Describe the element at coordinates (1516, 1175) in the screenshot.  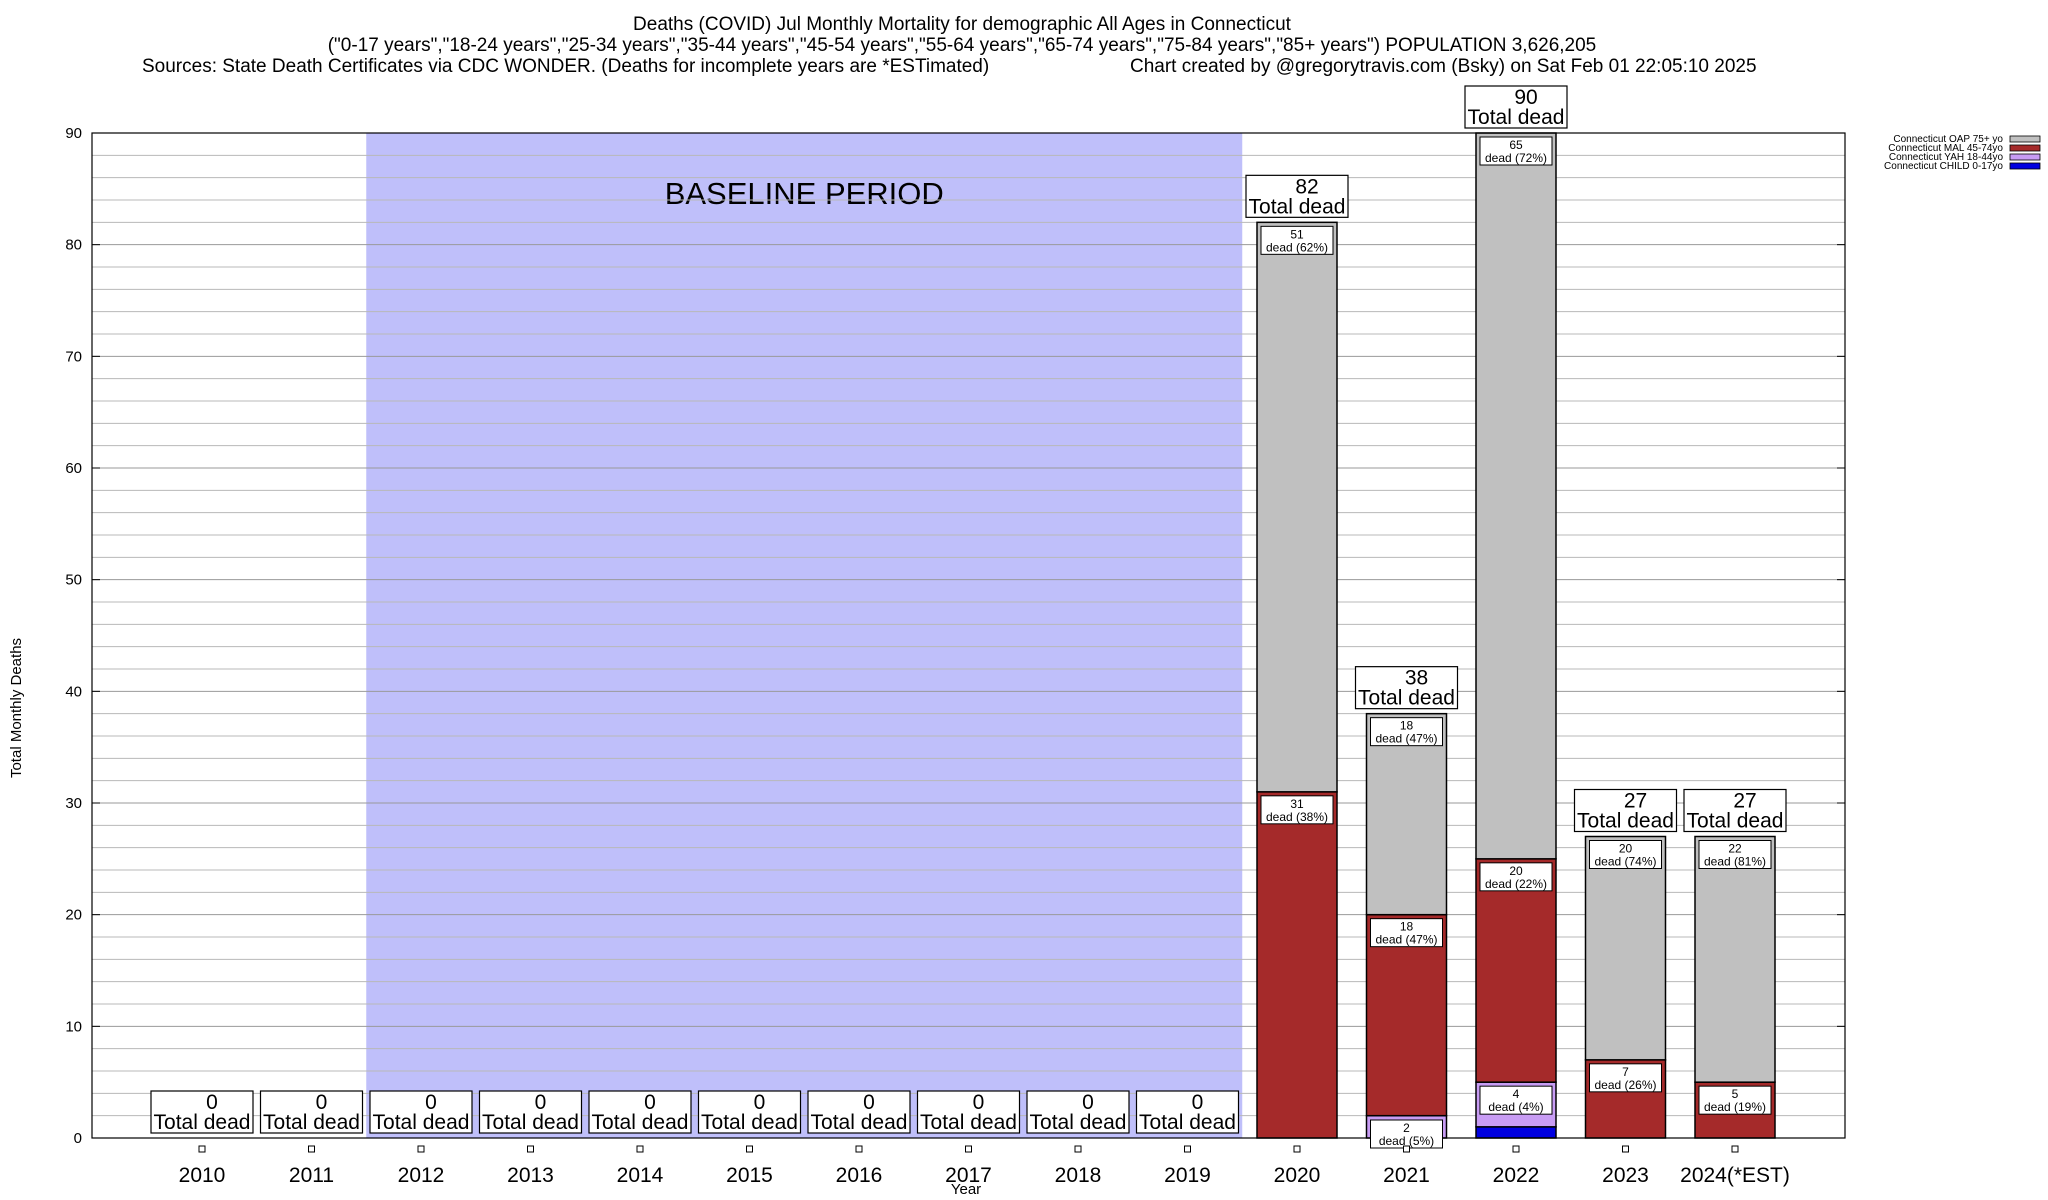
I see `x-tick-label: 2022` at that location.